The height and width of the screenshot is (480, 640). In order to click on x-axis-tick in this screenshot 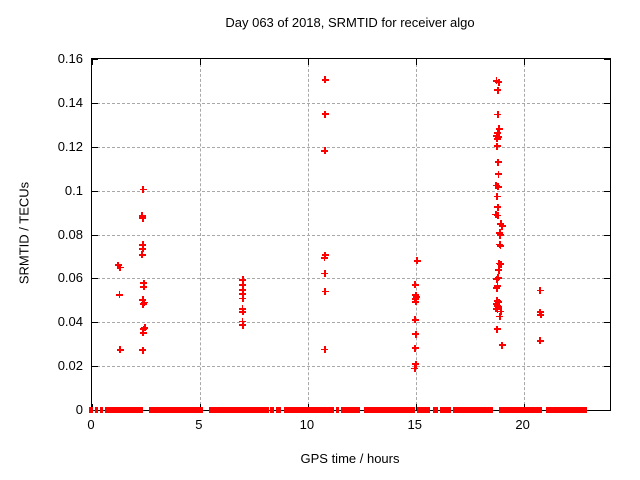, I will do `click(416, 407)`.